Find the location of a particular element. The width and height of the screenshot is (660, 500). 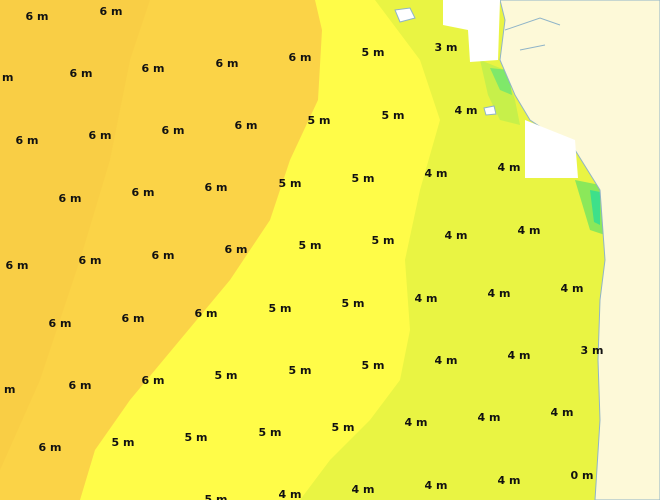

wave-height-label: 0 m is located at coordinates (582, 475).